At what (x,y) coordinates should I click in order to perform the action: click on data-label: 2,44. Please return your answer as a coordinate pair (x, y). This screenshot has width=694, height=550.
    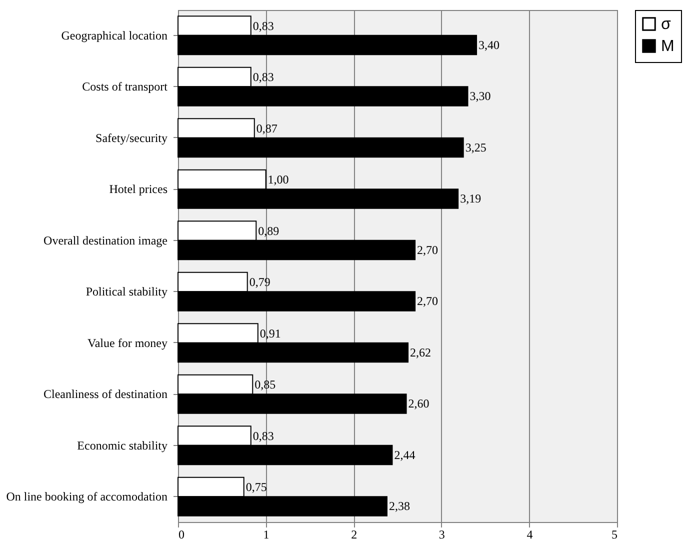
    Looking at the image, I should click on (405, 455).